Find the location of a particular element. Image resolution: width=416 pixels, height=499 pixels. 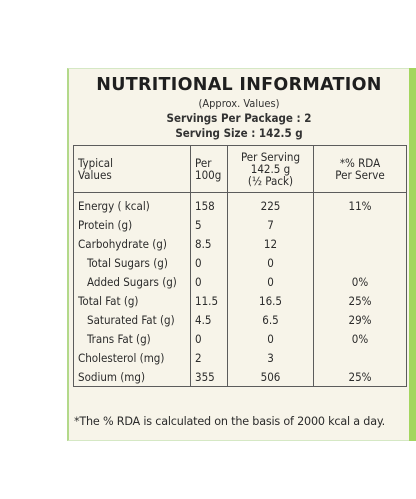

per-serving-value: 16.5 is located at coordinates (270, 300).